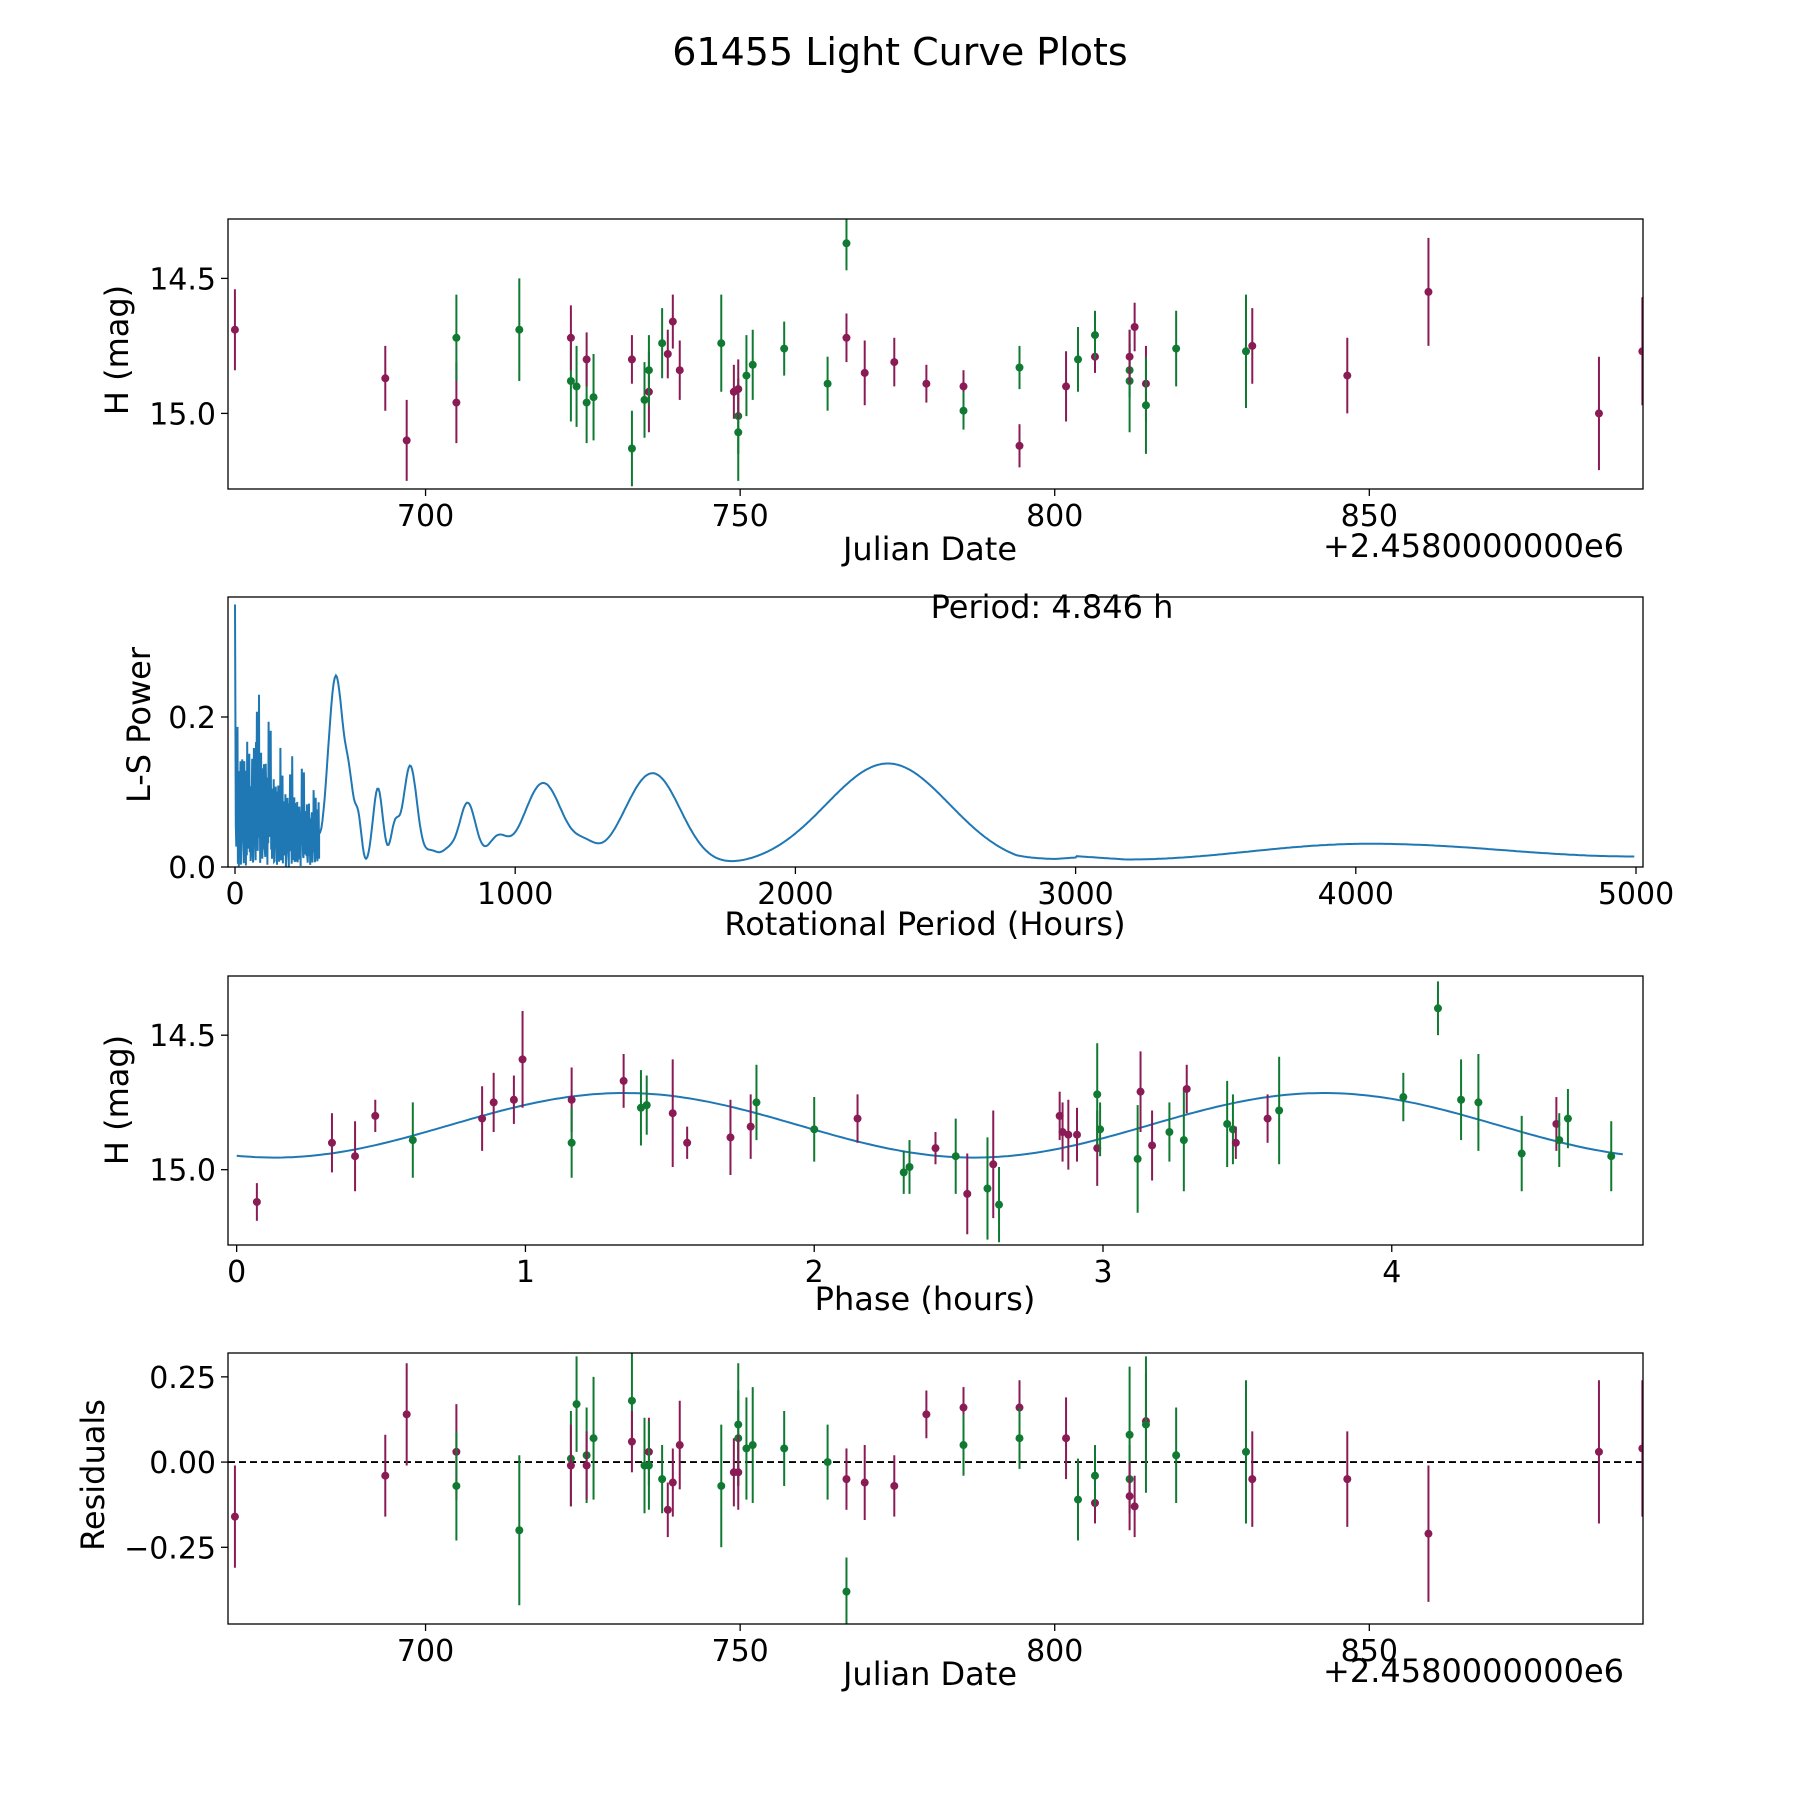 The width and height of the screenshot is (1800, 1800). What do you see at coordinates (1369, 516) in the screenshot?
I see `x-tick-label: 850` at bounding box center [1369, 516].